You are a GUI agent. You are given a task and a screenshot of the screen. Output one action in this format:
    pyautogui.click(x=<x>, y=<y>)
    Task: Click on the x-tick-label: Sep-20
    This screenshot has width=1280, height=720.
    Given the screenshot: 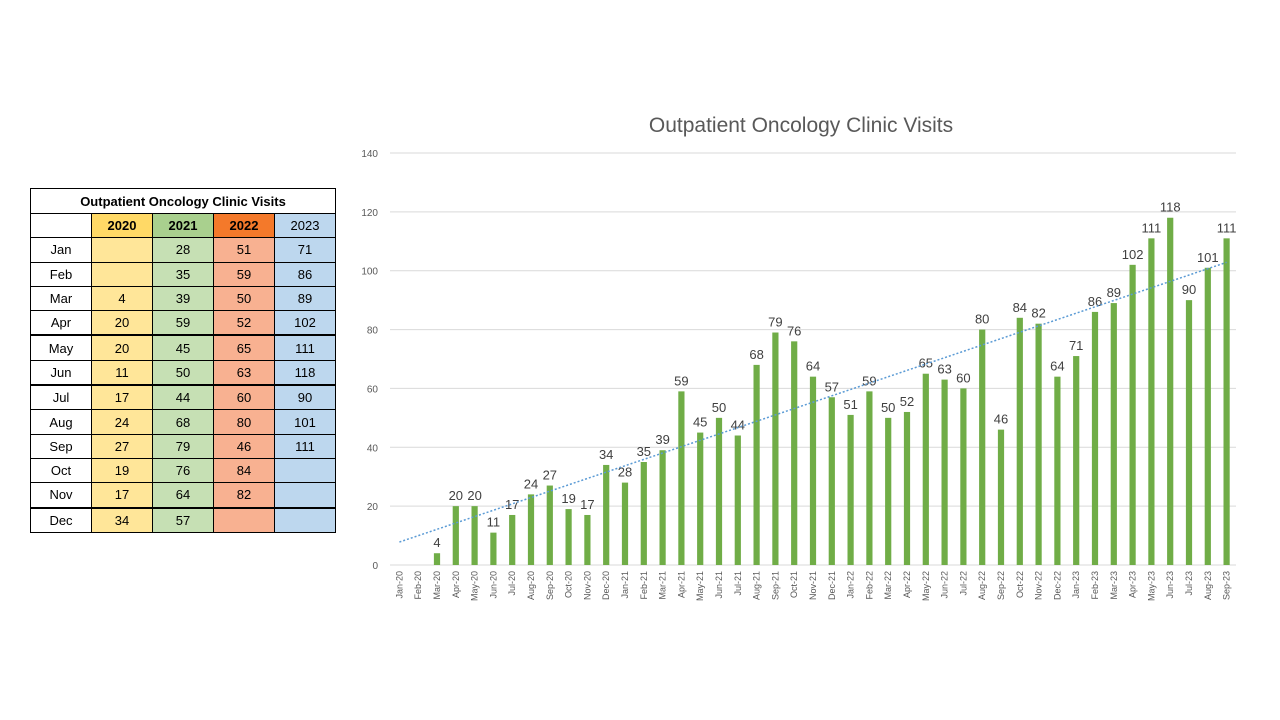 What is the action you would take?
    pyautogui.click(x=550, y=585)
    